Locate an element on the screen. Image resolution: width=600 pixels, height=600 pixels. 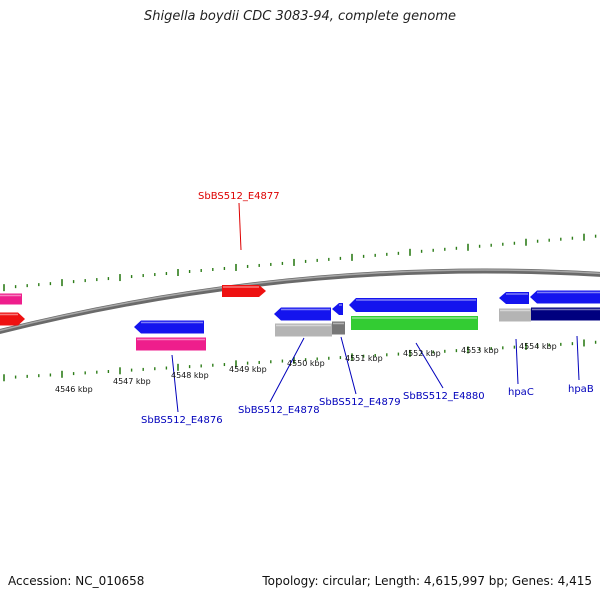
gene-arrow-e4878-grey is located at coordinates (303, 330).